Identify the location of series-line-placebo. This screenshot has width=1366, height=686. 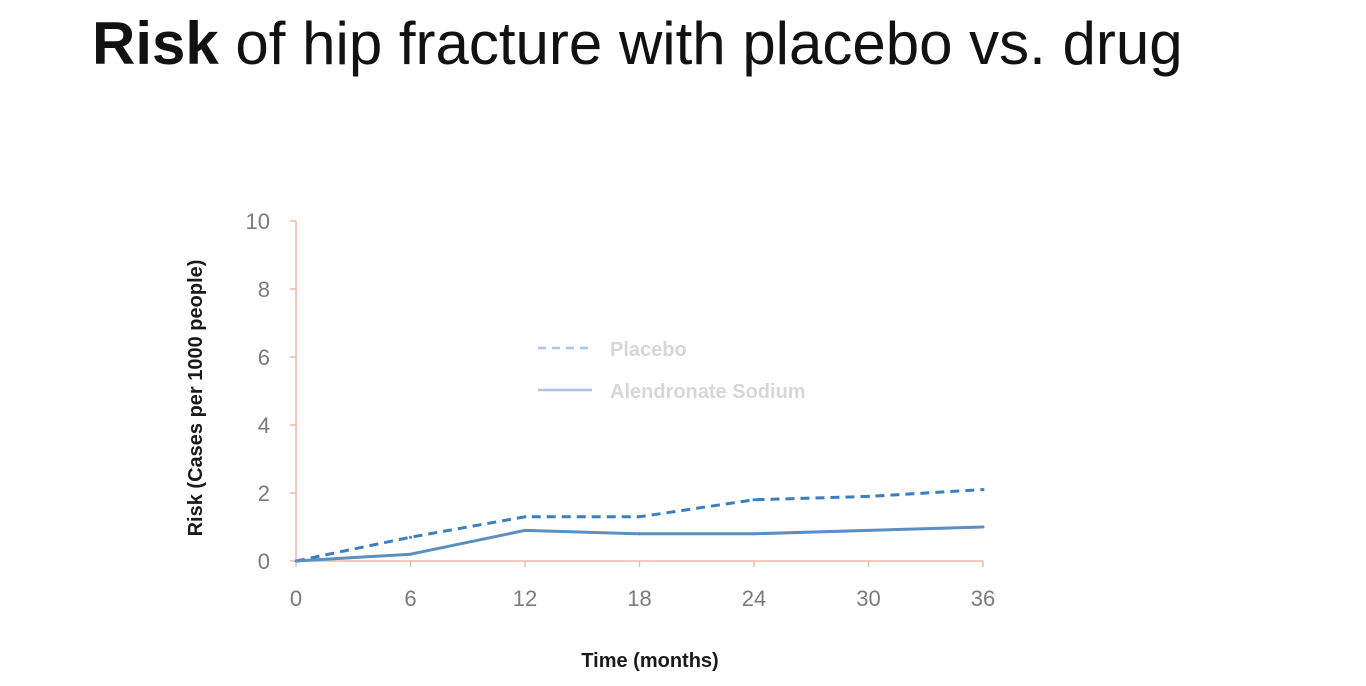
(639, 525).